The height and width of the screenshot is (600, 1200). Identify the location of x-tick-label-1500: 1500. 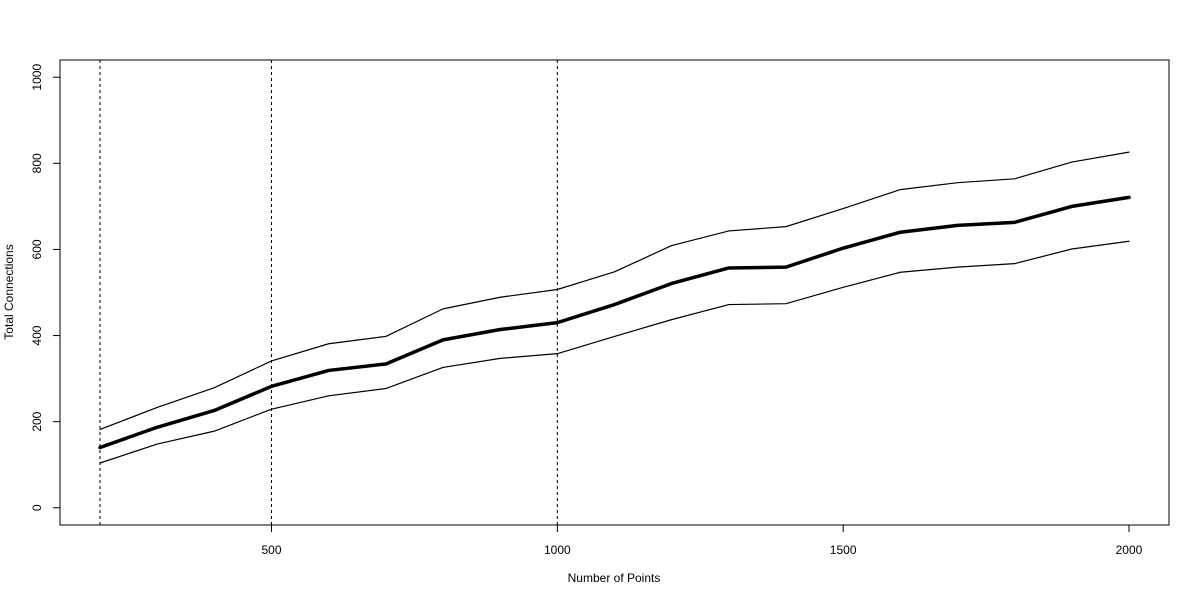
(843, 550).